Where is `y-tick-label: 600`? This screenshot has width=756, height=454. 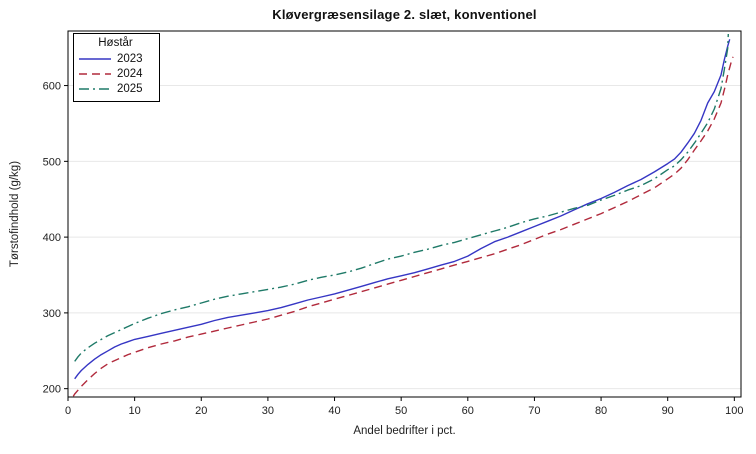
y-tick-label: 600 is located at coordinates (52, 87).